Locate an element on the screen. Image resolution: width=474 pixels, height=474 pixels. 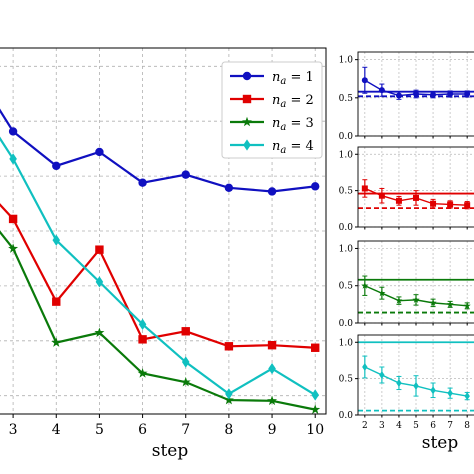
panel-x-axis-label: step is located at coordinates (440, 443).